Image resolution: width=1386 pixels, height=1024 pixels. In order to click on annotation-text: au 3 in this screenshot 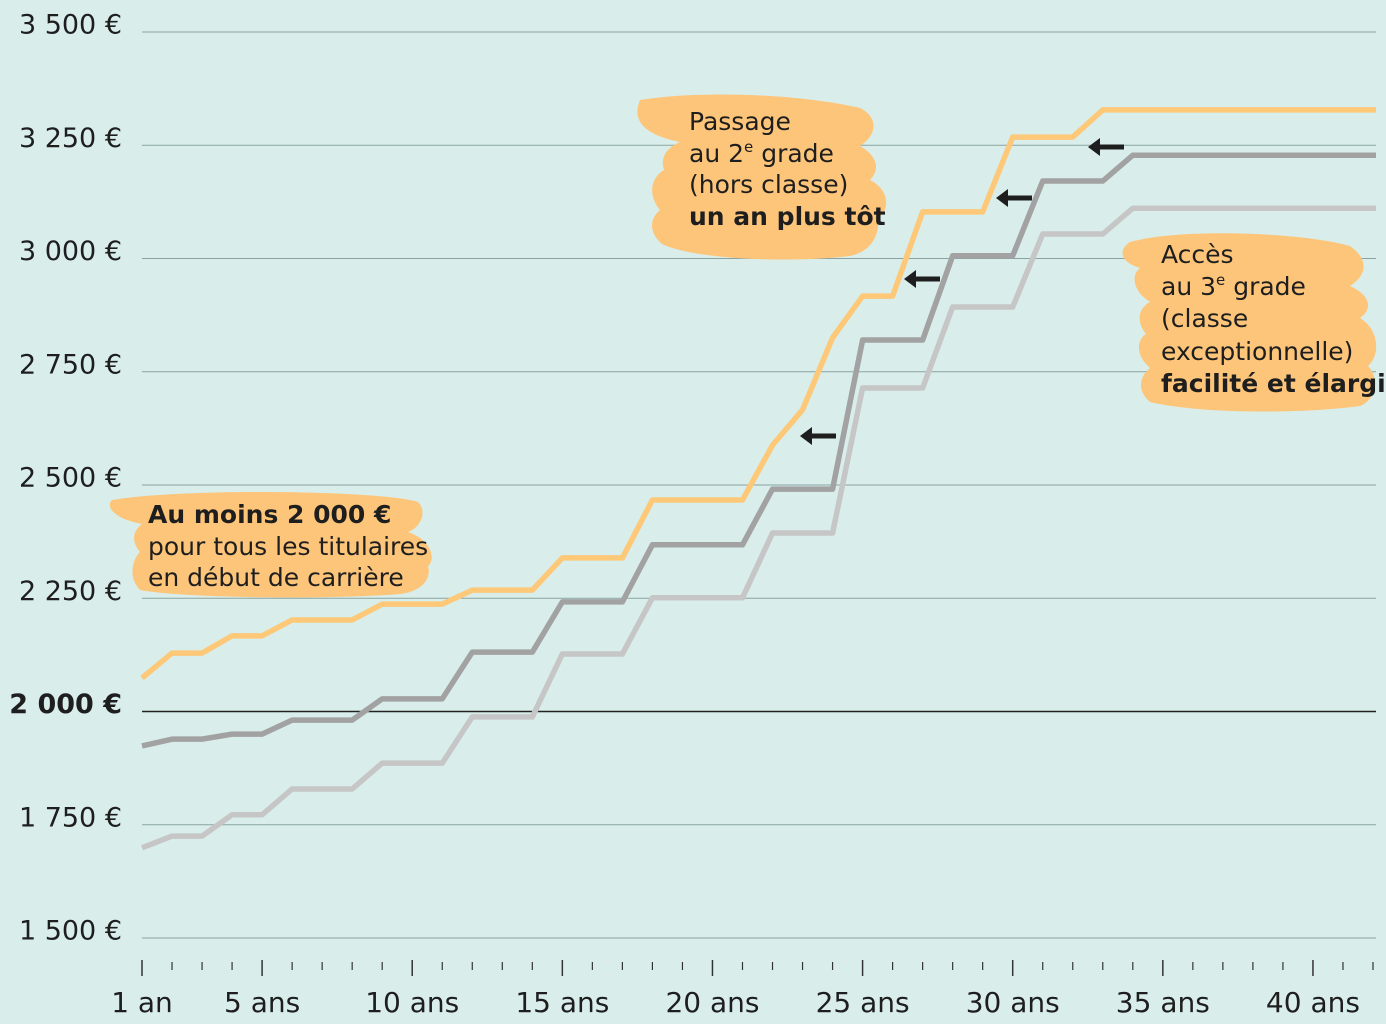, I will do `click(1188, 286)`.